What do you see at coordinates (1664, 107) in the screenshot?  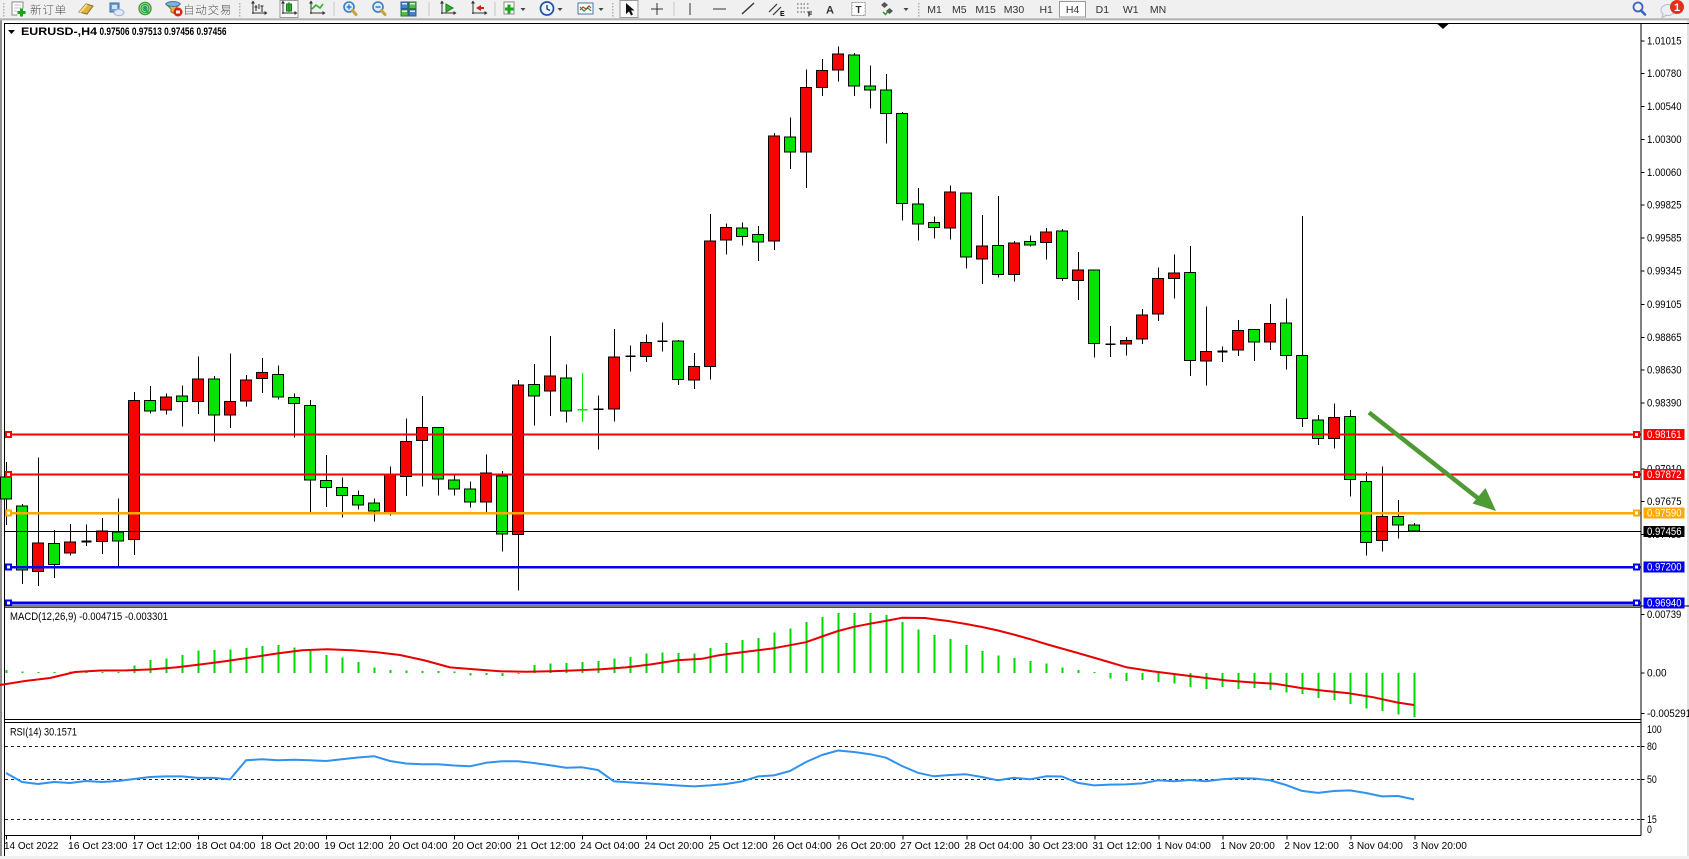 I see `svg-text: 1.00540` at bounding box center [1664, 107].